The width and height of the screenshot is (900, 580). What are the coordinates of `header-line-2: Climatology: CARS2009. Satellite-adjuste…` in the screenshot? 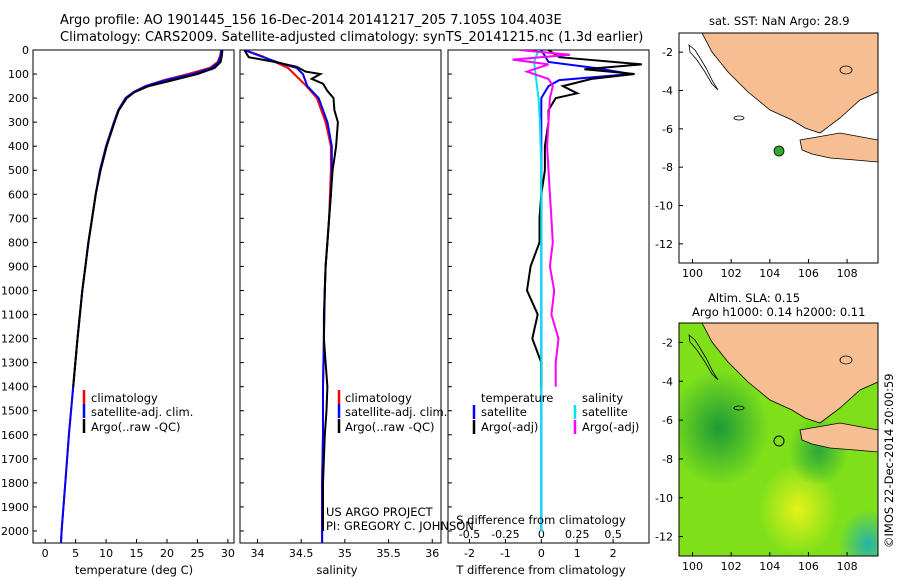 It's located at (351, 37).